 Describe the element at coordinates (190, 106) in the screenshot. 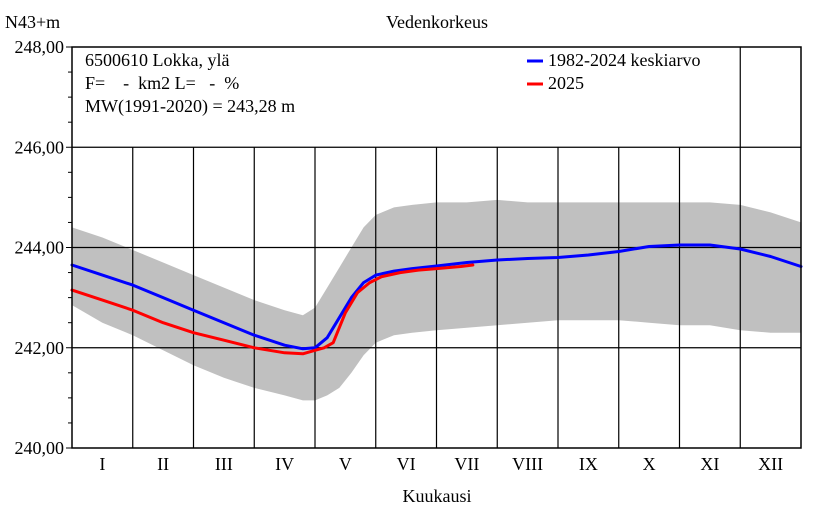

I see `mean-water-level: MW(1991-2020) = 243,28 m` at that location.